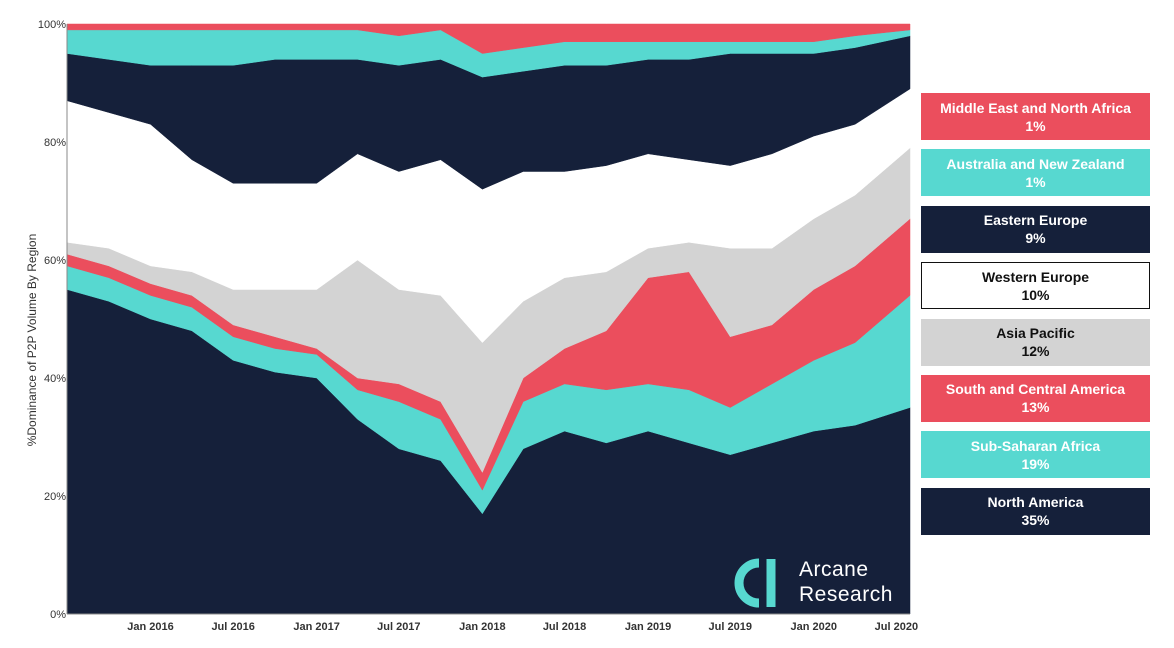 The width and height of the screenshot is (1174, 648). I want to click on arcane-research-logo: Arcane Research, so click(823, 583).